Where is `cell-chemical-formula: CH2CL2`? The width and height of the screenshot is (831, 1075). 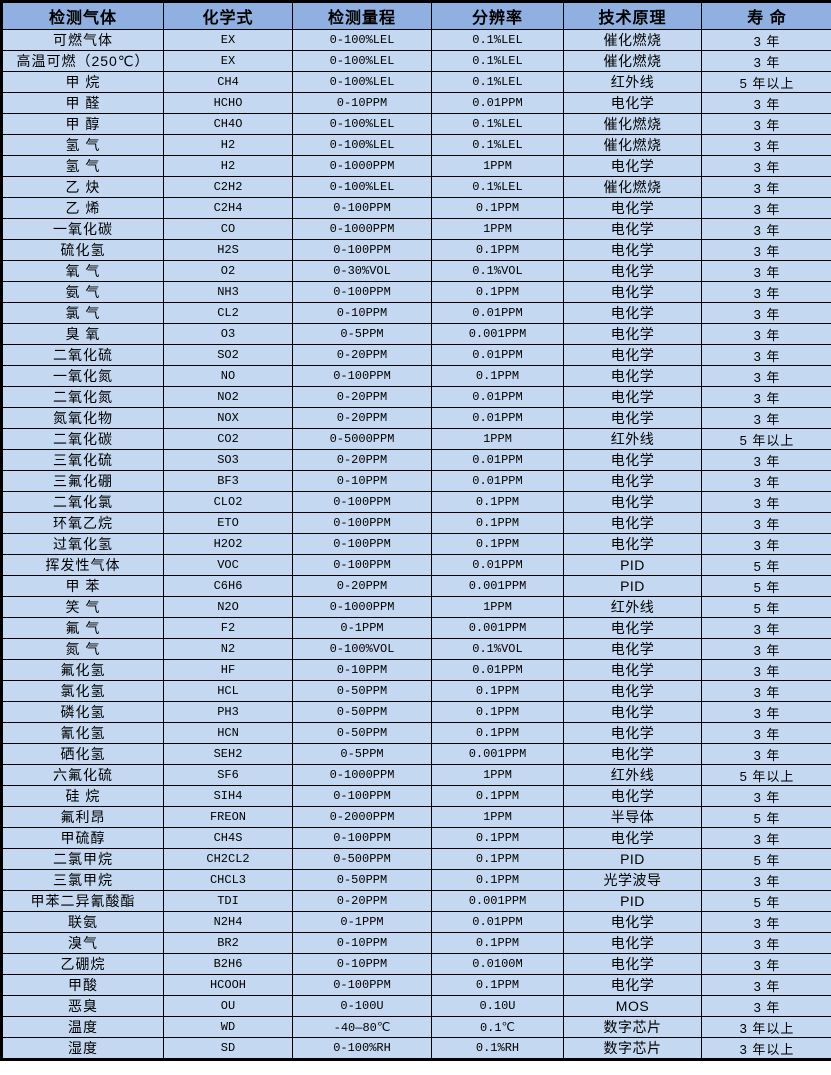
cell-chemical-formula: CH2CL2 is located at coordinates (228, 859).